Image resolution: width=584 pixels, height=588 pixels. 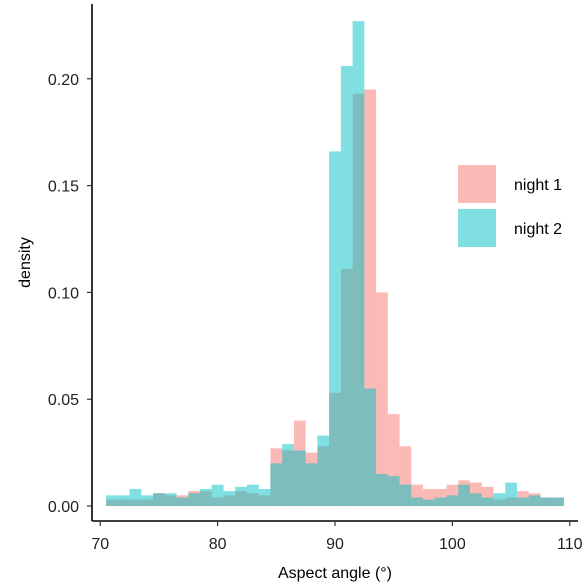 What do you see at coordinates (63, 293) in the screenshot?
I see `y-tick-label: 0.10` at bounding box center [63, 293].